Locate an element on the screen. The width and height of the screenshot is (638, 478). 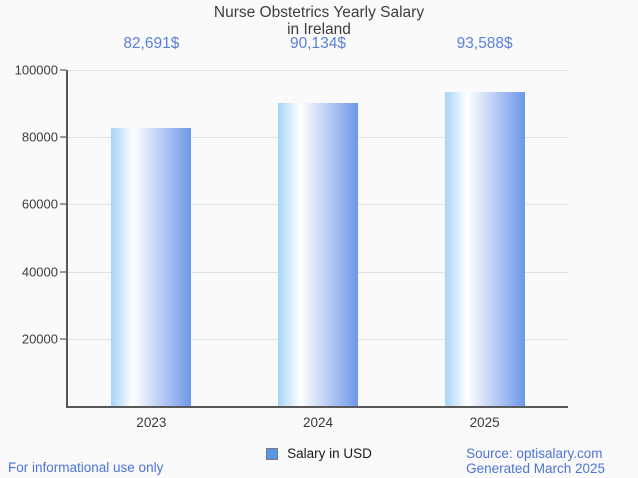
legend-swatch-icon is located at coordinates (272, 453).